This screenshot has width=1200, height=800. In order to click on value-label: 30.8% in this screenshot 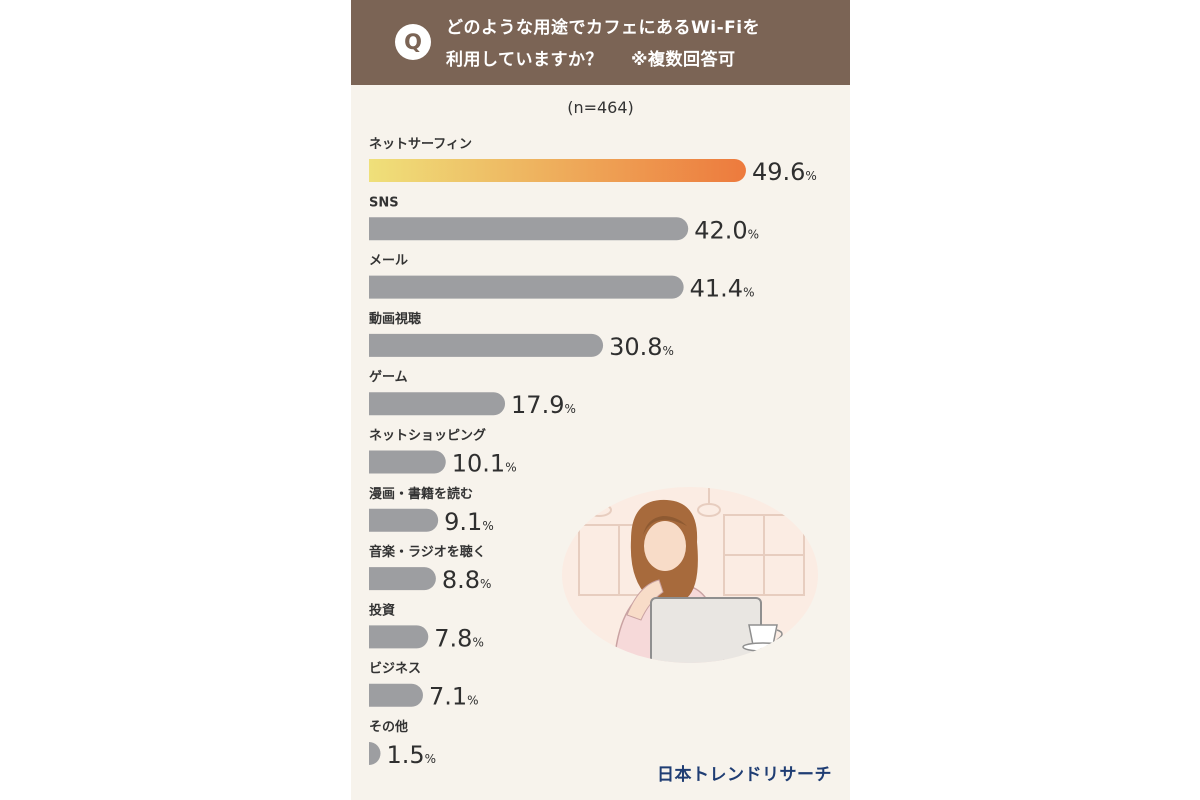, I will do `click(641, 347)`.